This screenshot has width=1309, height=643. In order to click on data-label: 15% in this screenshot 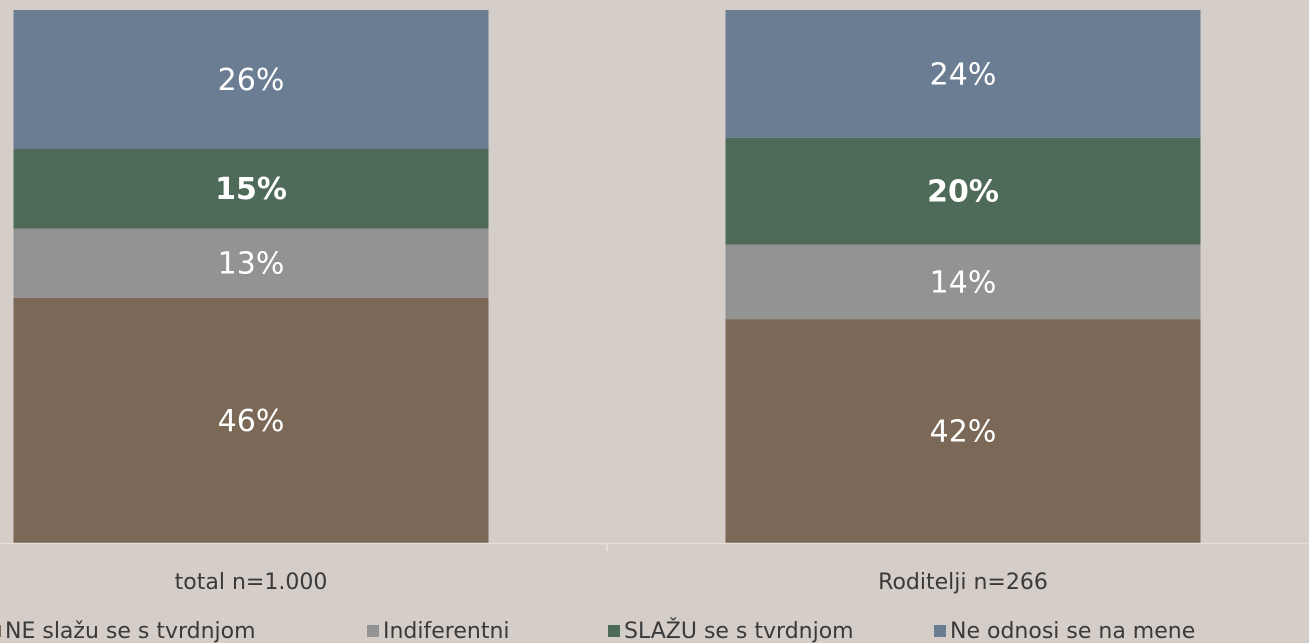, I will do `click(251, 189)`.